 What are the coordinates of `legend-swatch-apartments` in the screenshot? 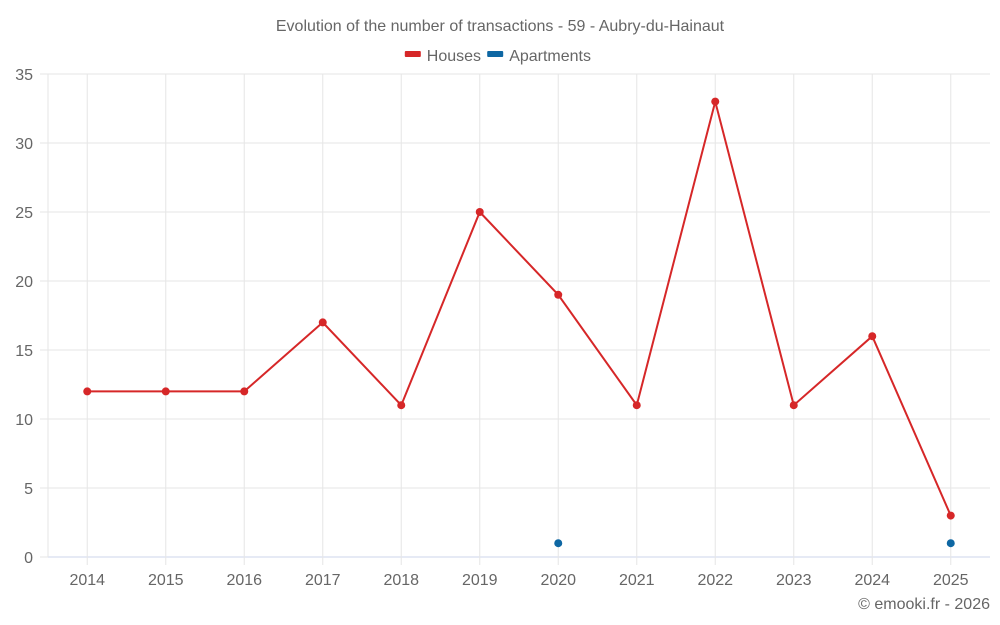 It's located at (495, 54).